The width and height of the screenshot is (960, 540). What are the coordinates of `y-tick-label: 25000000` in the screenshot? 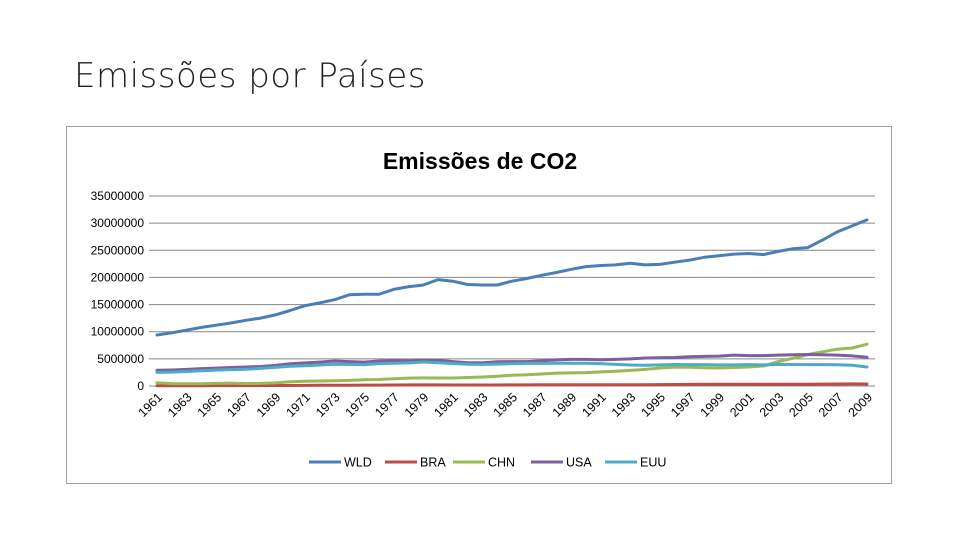 It's located at (118, 250).